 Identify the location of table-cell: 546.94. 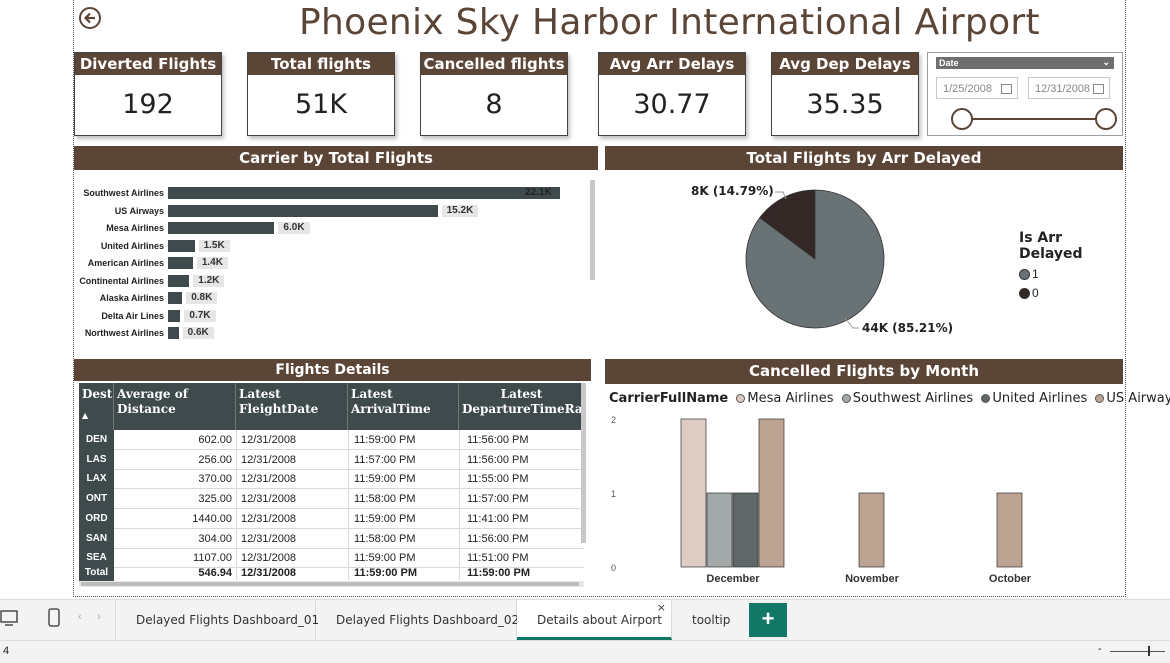
(215, 573).